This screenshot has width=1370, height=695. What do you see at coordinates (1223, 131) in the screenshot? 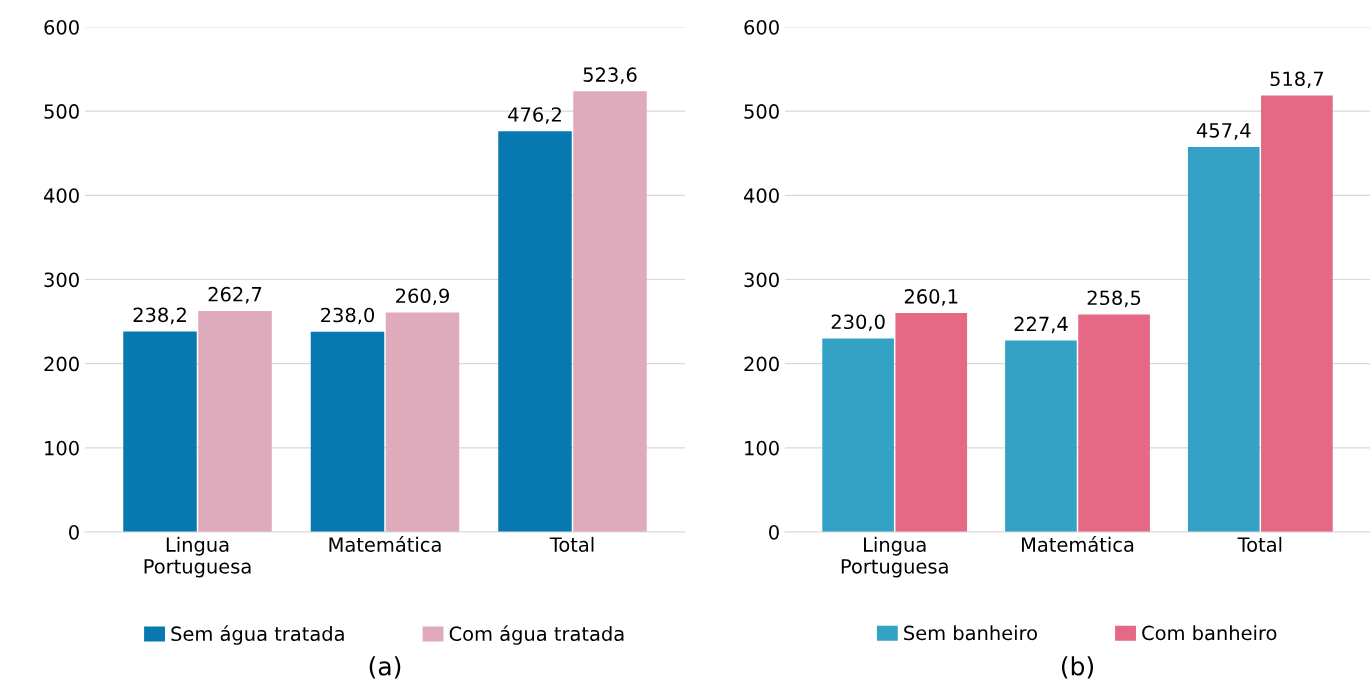
I see `text: 457,4` at bounding box center [1223, 131].